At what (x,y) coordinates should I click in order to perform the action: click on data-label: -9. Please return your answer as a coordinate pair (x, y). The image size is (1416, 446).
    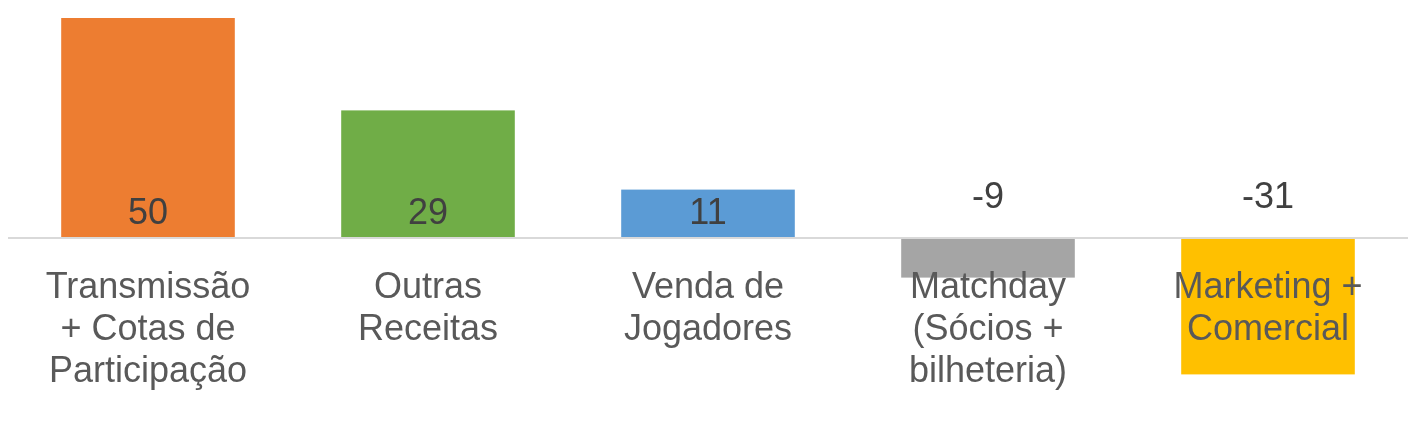
    Looking at the image, I should click on (988, 195).